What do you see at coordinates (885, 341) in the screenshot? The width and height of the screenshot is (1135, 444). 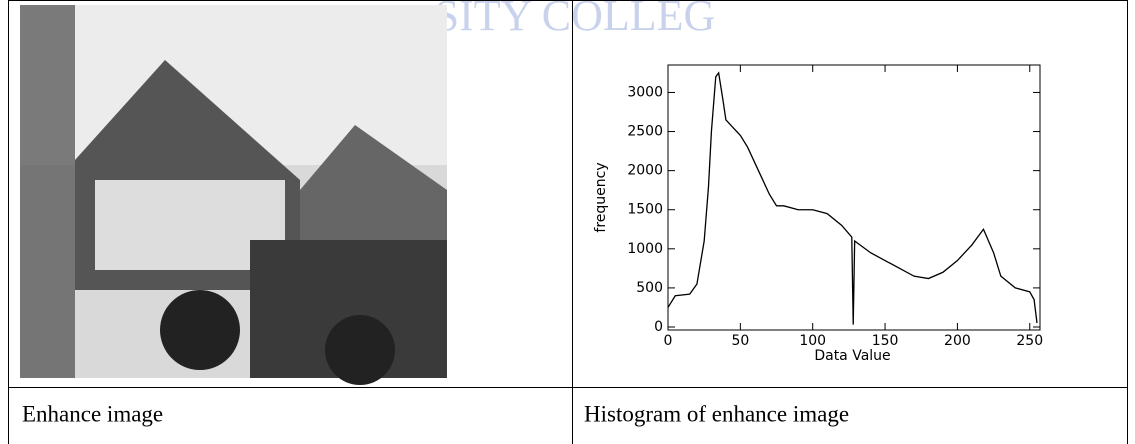 I see `x-tick-label: 150` at bounding box center [885, 341].